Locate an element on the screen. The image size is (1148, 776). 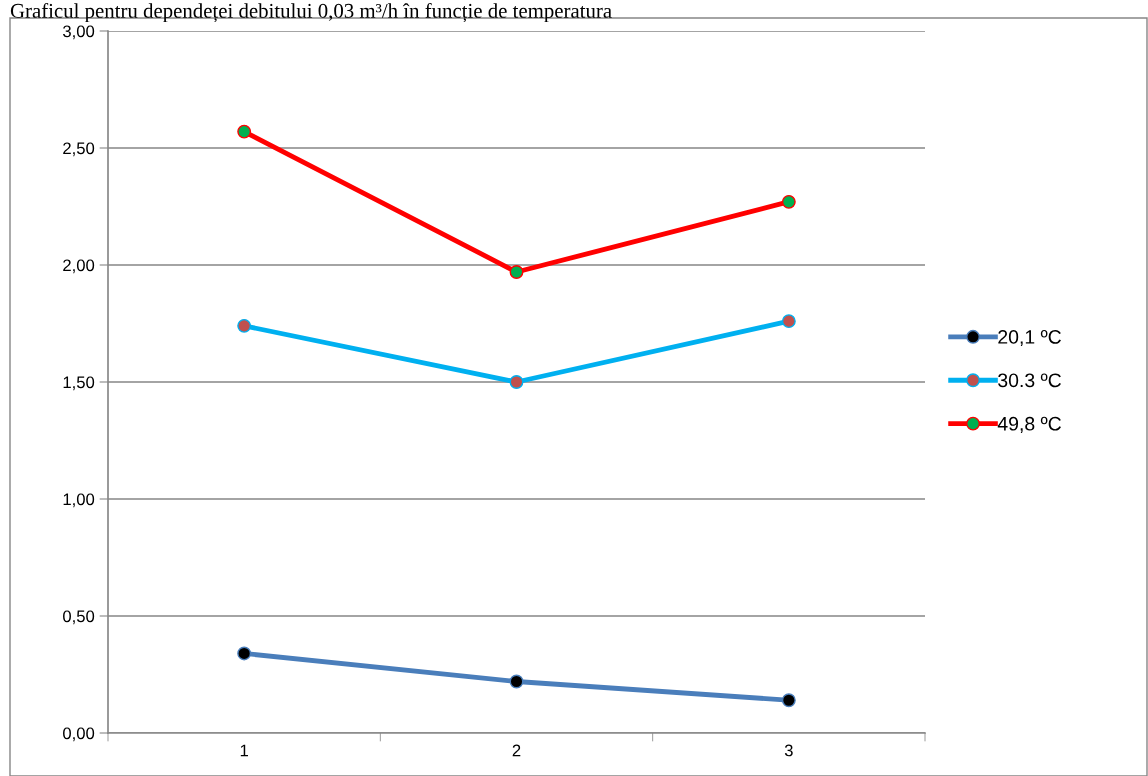
x-tick-label: 3 is located at coordinates (788, 750).